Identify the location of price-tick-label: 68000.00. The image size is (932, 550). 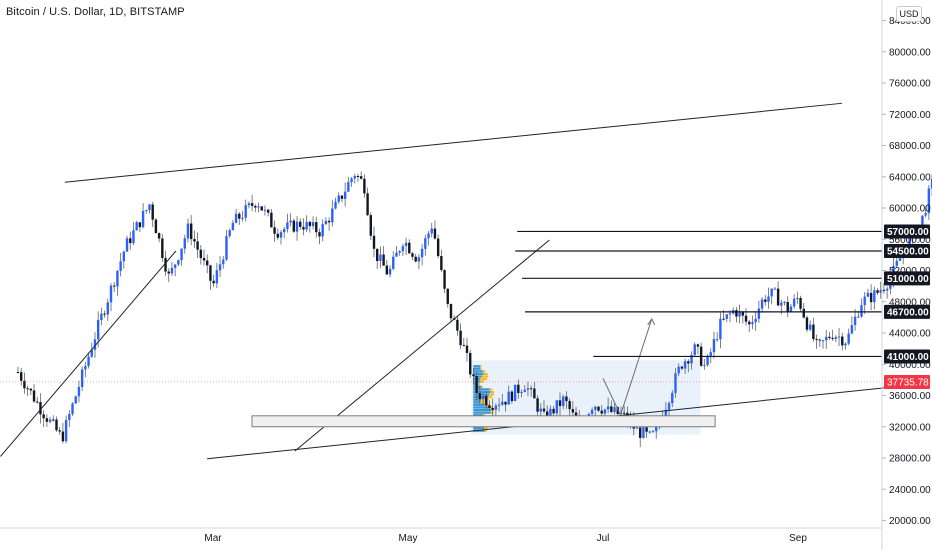
(910, 146).